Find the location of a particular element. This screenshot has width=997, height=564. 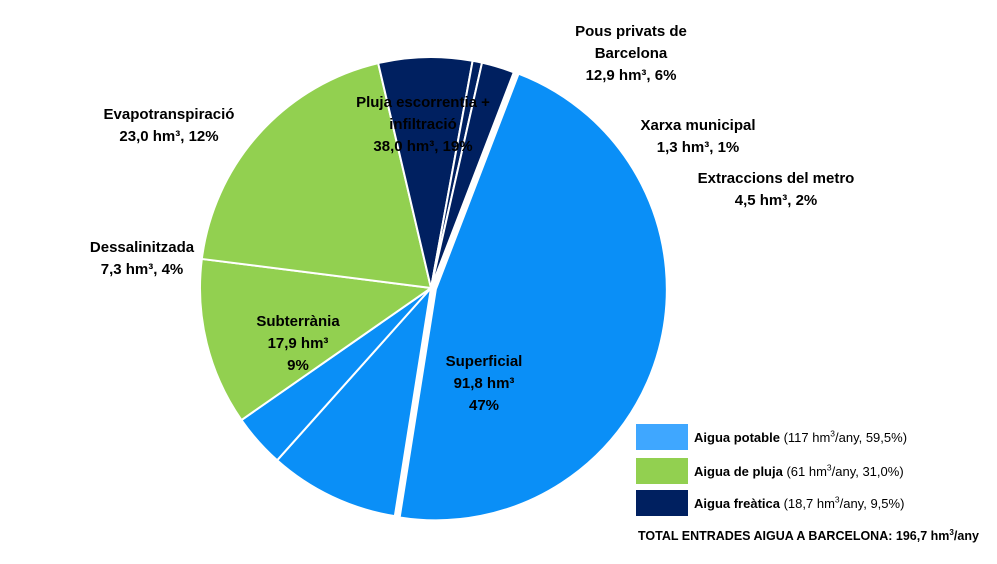

slice-label-xarxa-municipal: Xarxa municipal 1,3 hm³, 1% is located at coordinates (697, 136).